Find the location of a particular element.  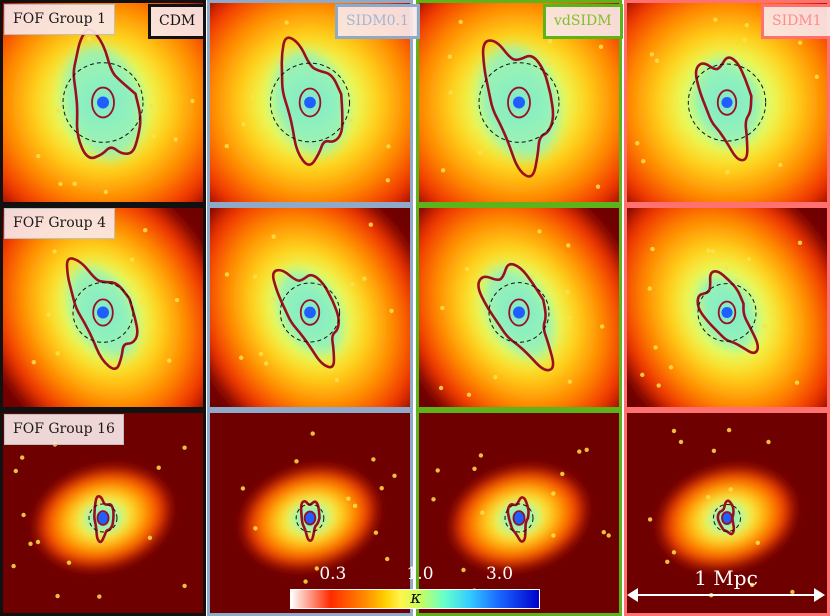

scale-bar: 1 Mpc is located at coordinates (726, 588).